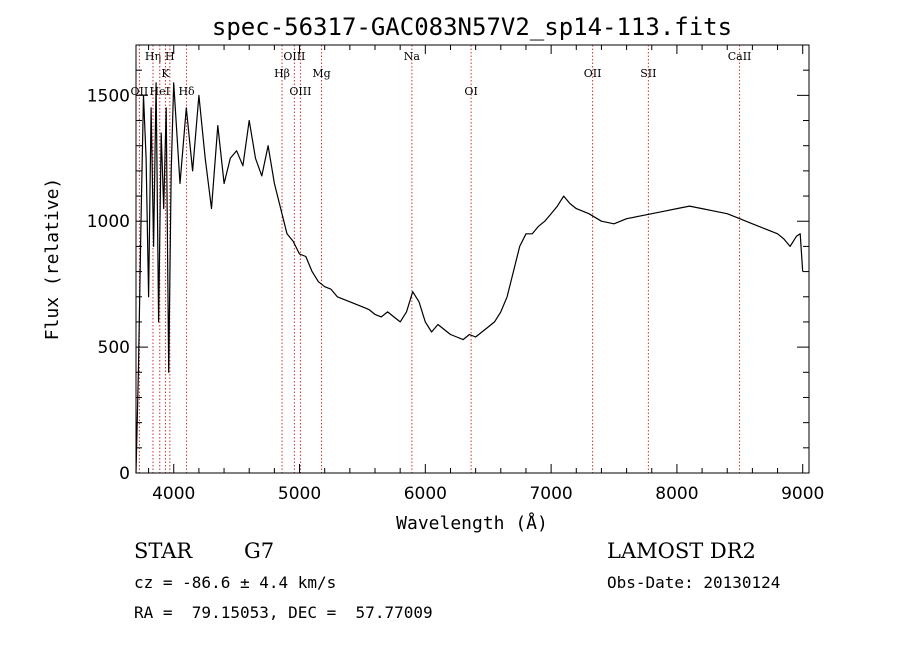  I want to click on spectral-line-label: Hδ, so click(186, 91).